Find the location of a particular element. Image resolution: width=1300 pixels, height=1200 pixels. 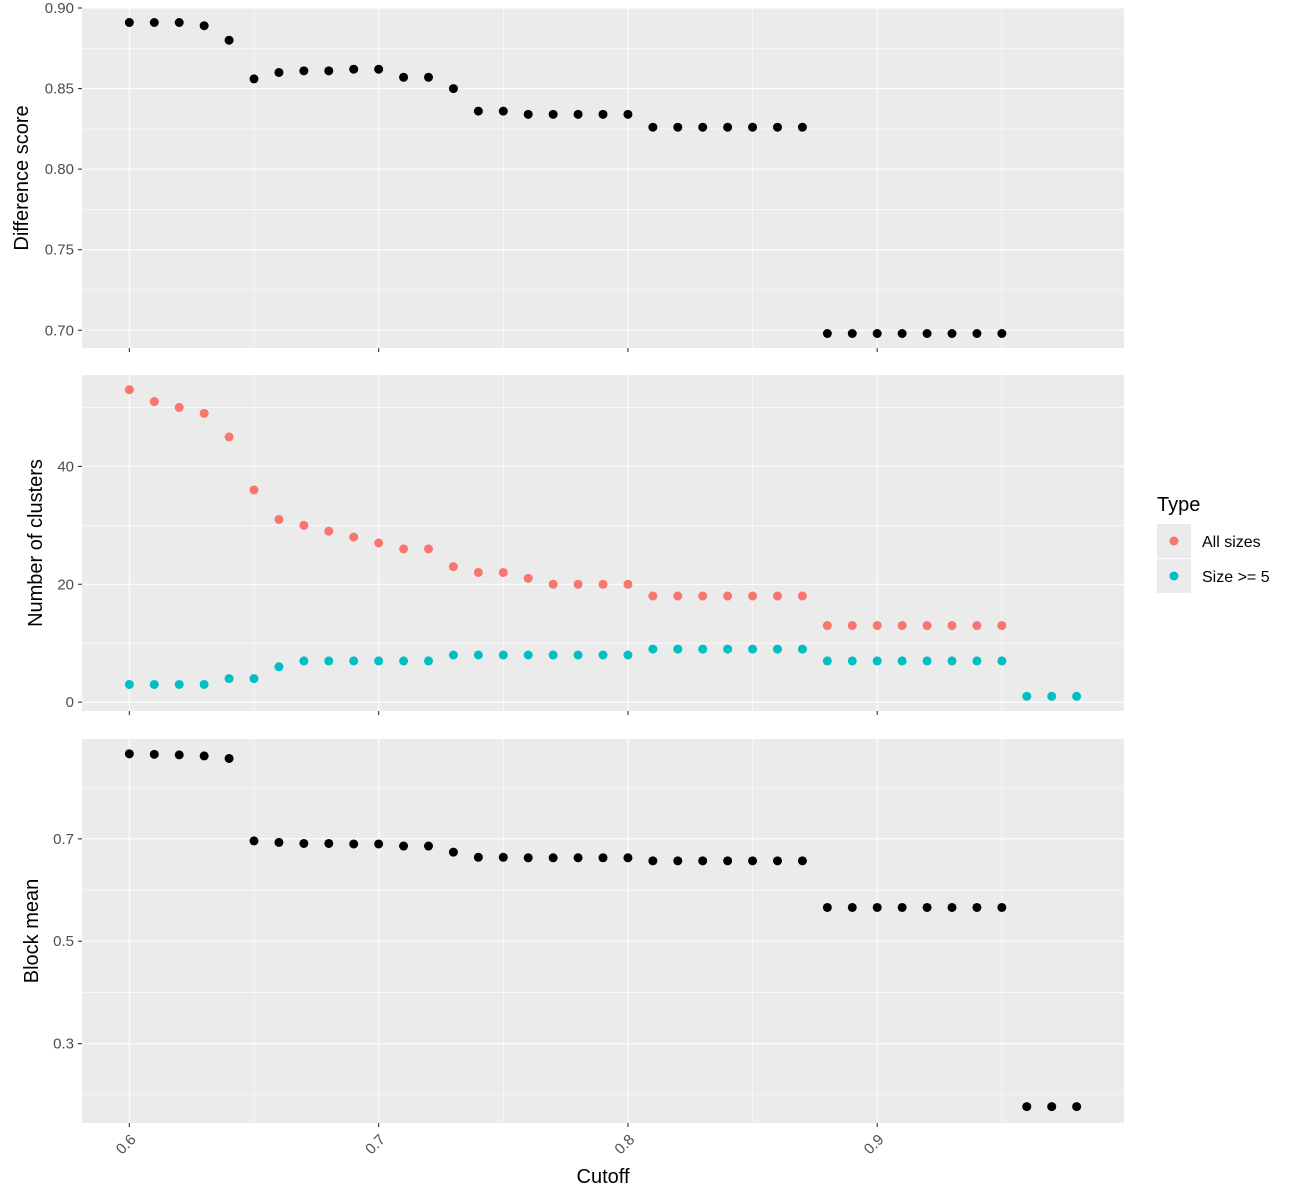

y-tick-label: 0.5 is located at coordinates (63, 941).